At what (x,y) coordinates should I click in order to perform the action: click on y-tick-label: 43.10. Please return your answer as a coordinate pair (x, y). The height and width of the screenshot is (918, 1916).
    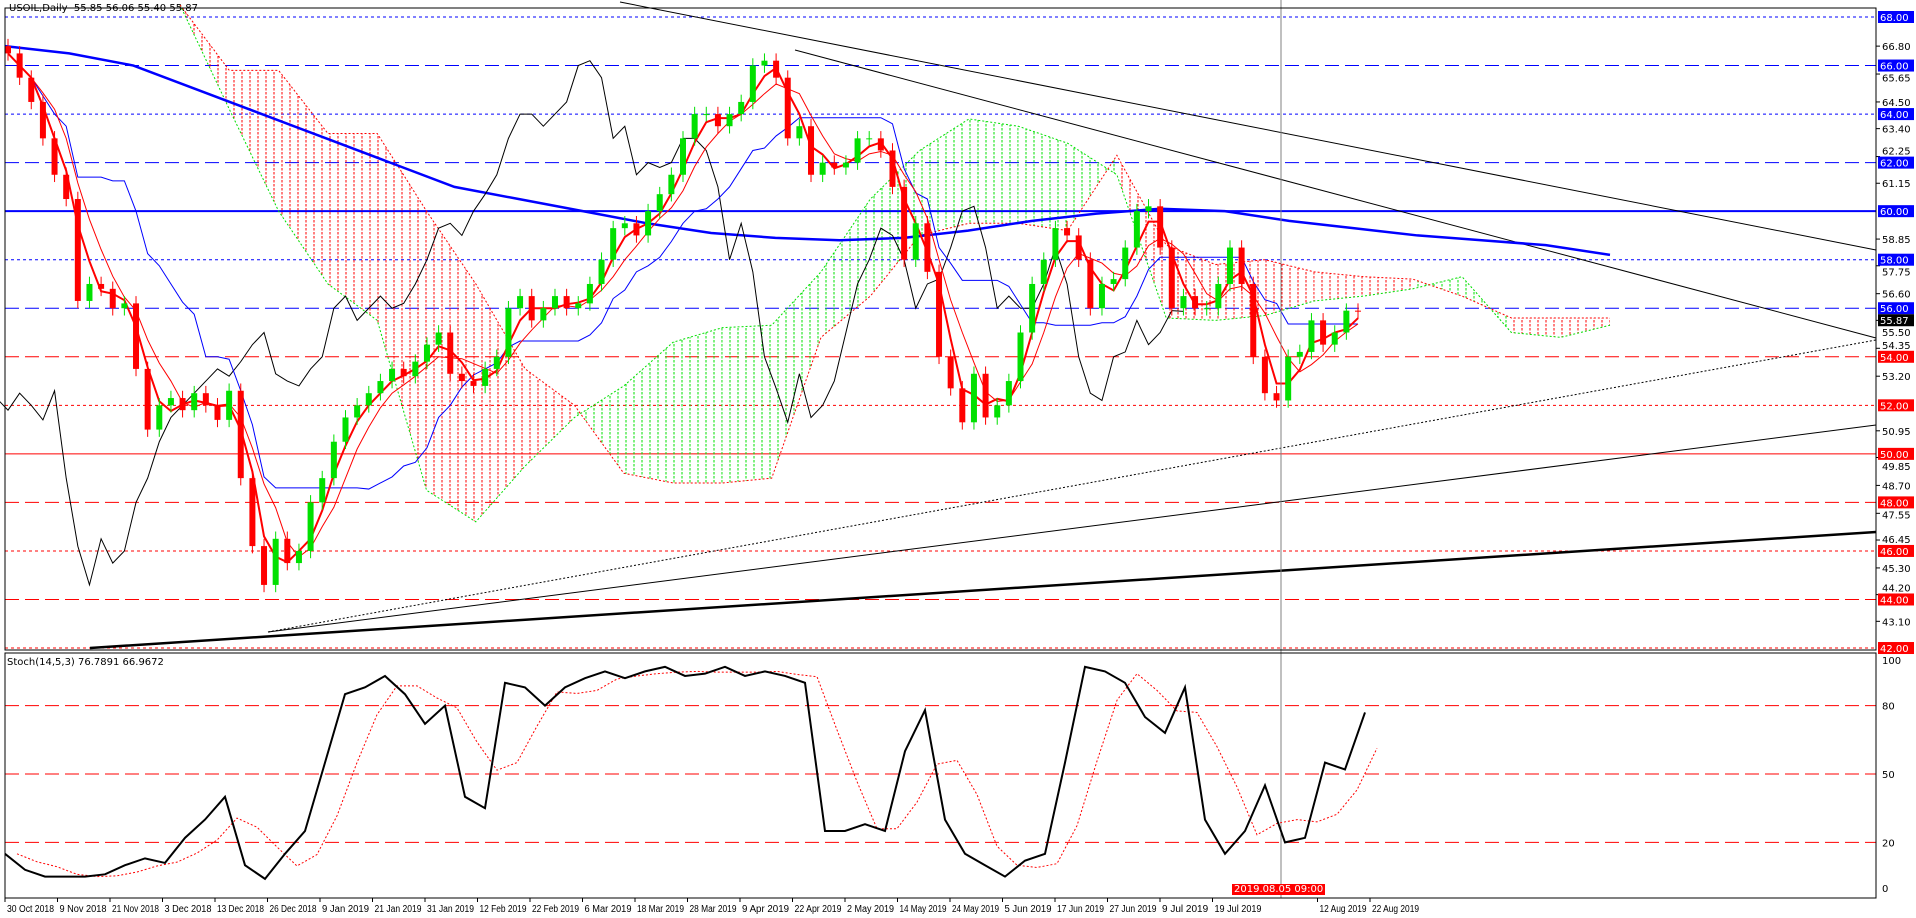
    Looking at the image, I should click on (1896, 622).